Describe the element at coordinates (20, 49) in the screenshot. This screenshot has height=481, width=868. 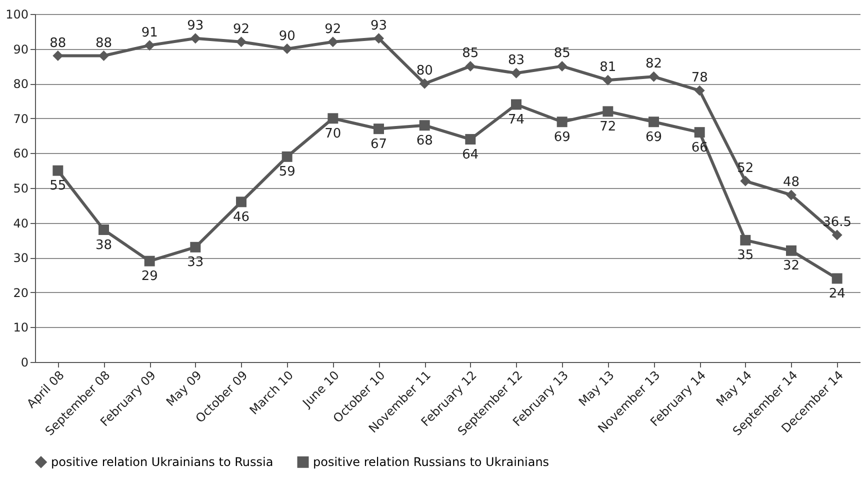
I see `y-tick-label: 90` at that location.